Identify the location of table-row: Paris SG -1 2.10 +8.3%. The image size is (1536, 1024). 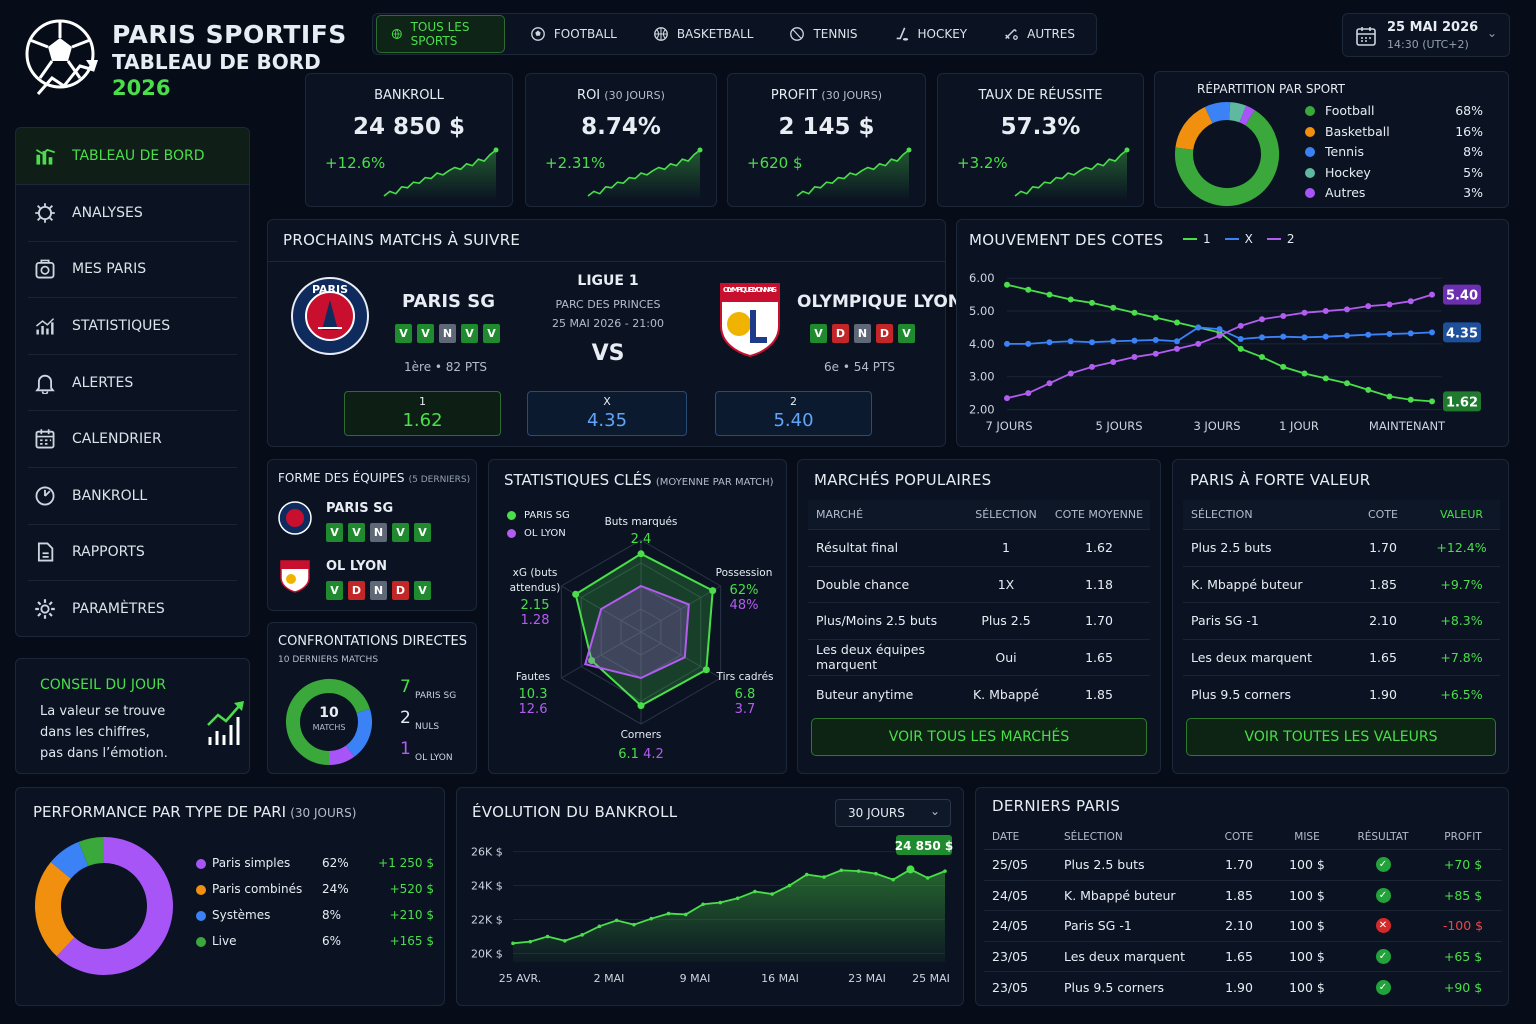
(1341, 621).